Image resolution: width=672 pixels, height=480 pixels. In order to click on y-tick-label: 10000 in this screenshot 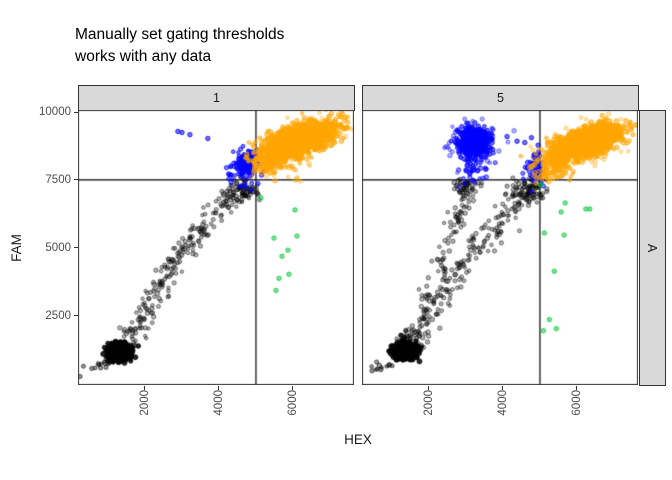, I will do `click(55, 112)`.